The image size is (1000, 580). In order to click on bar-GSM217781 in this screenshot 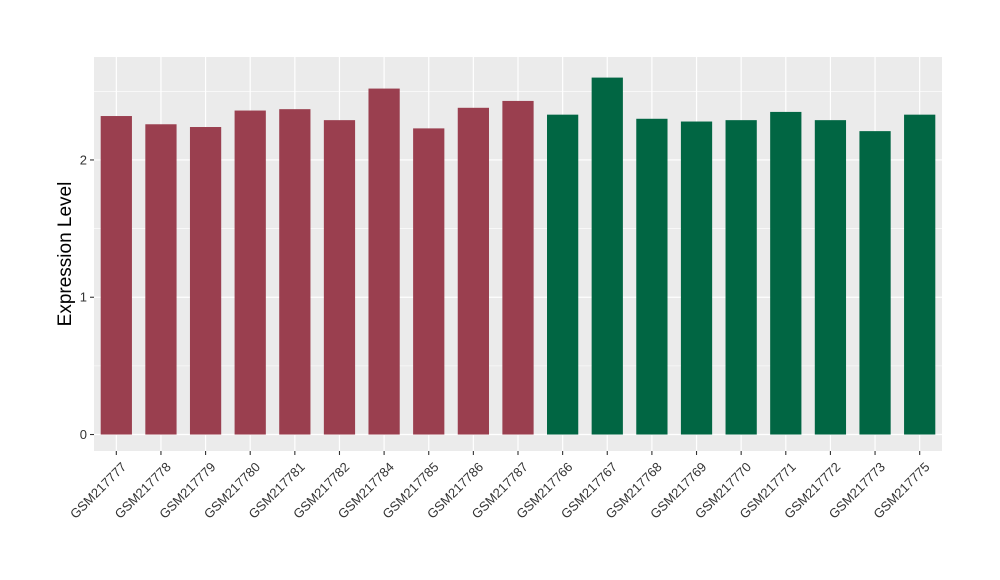, I will do `click(295, 272)`.